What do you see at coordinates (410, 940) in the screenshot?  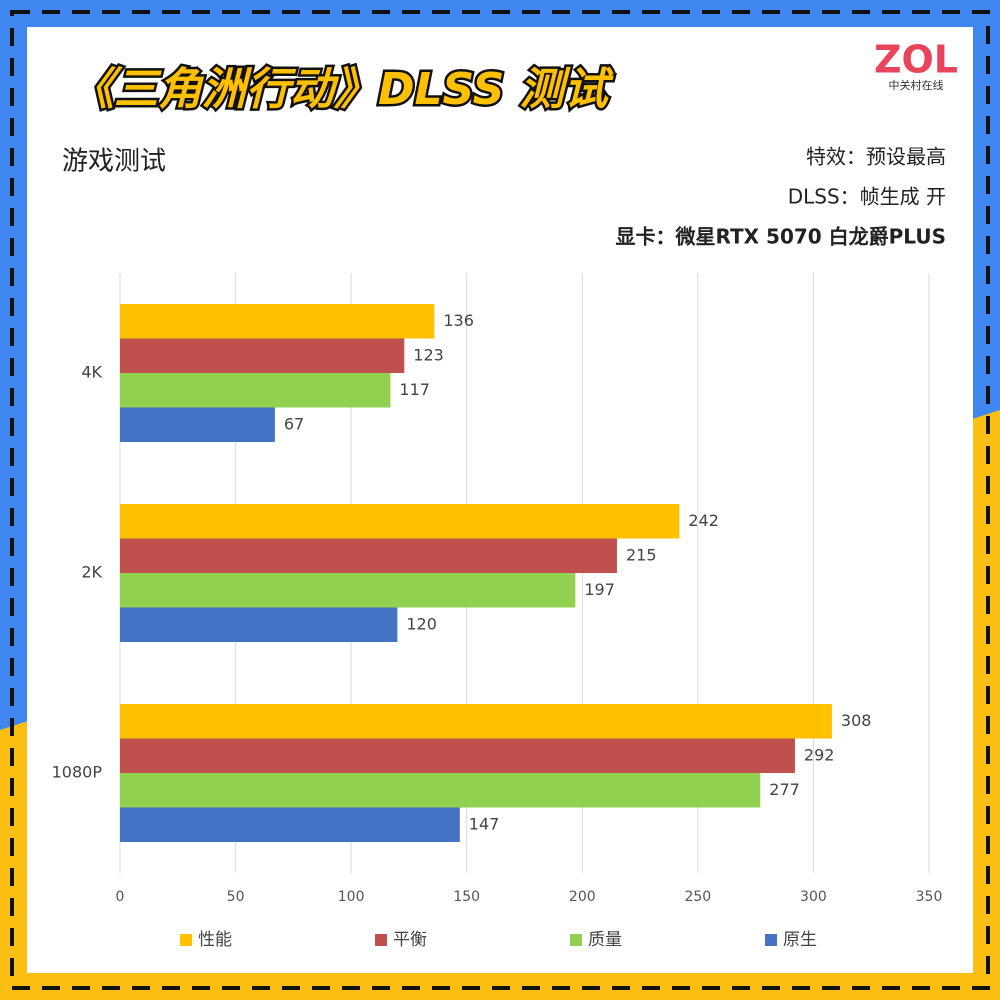 I see `legend-label: 平衡` at bounding box center [410, 940].